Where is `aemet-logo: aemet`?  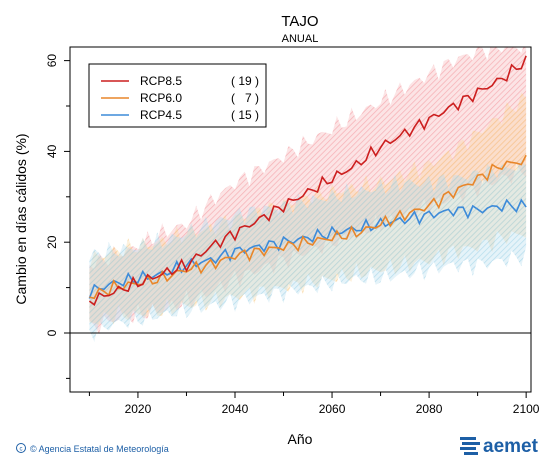
aemet-logo: aemet is located at coordinates (499, 446).